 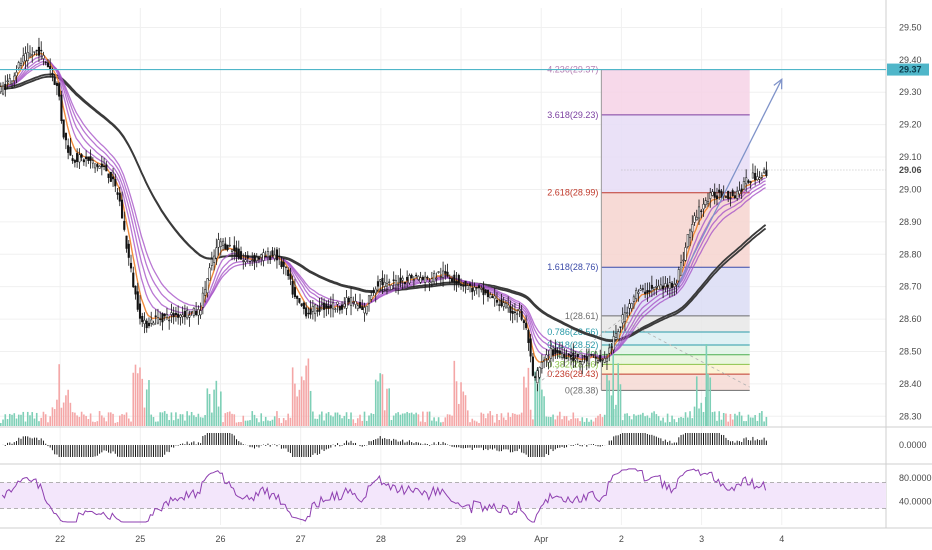 I want to click on rsi-tick-label: 40.0000, so click(x=915, y=501).